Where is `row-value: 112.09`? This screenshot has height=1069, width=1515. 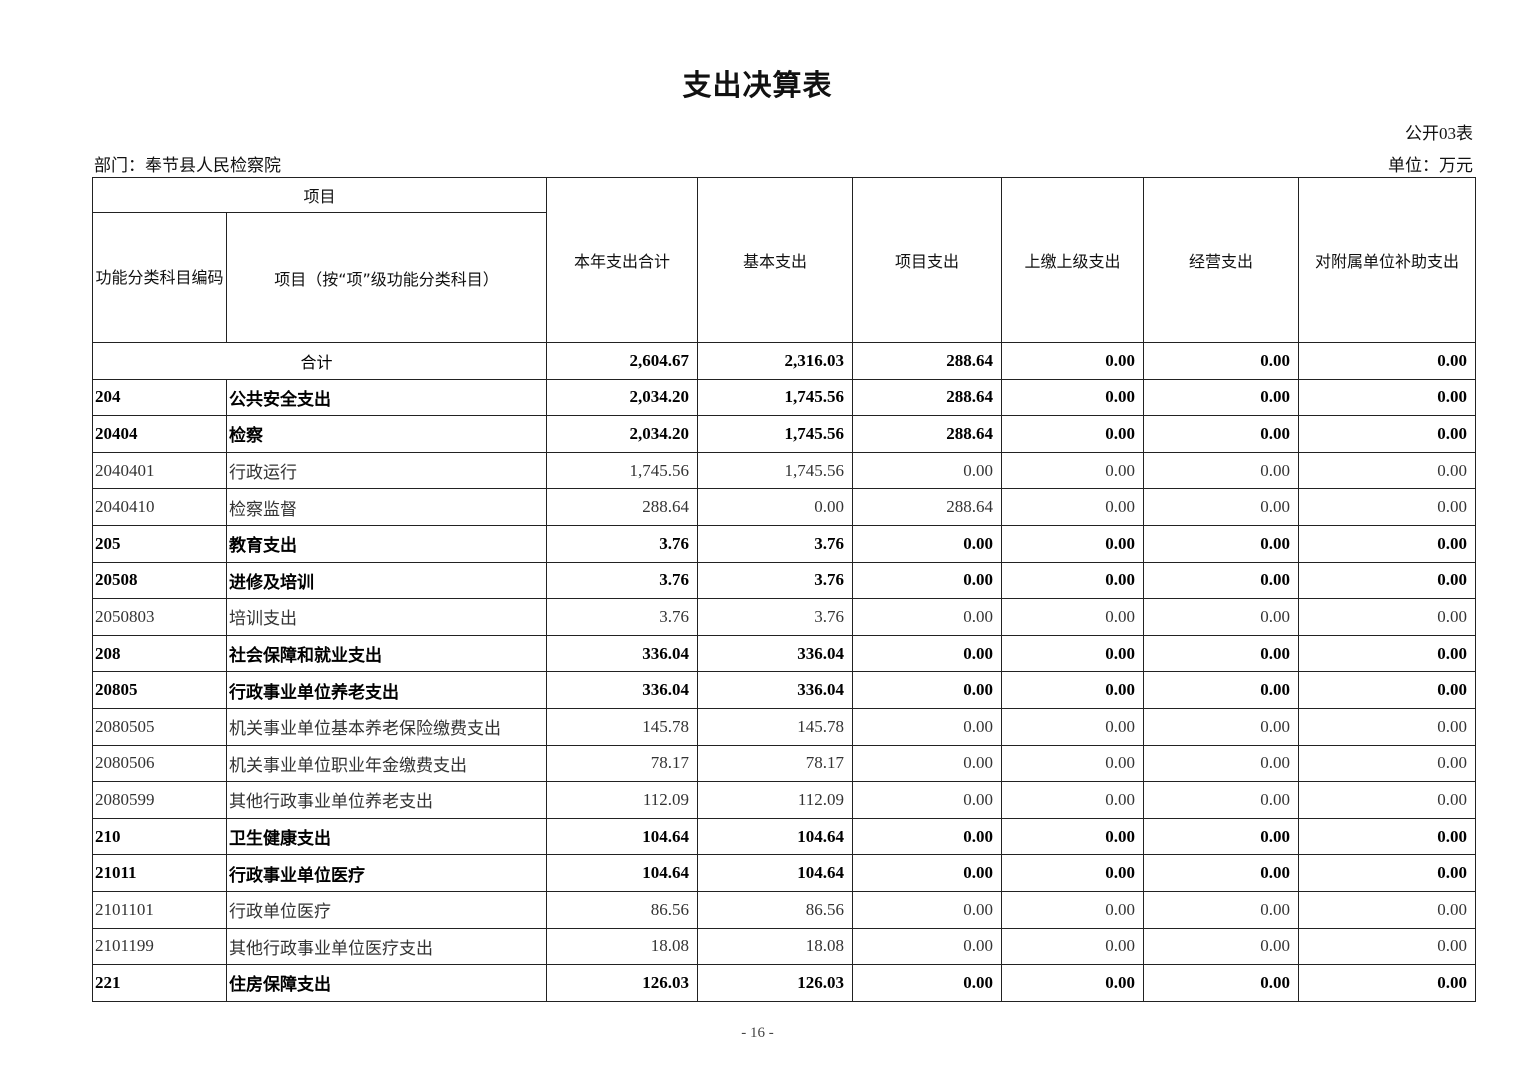 row-value: 112.09 is located at coordinates (622, 800).